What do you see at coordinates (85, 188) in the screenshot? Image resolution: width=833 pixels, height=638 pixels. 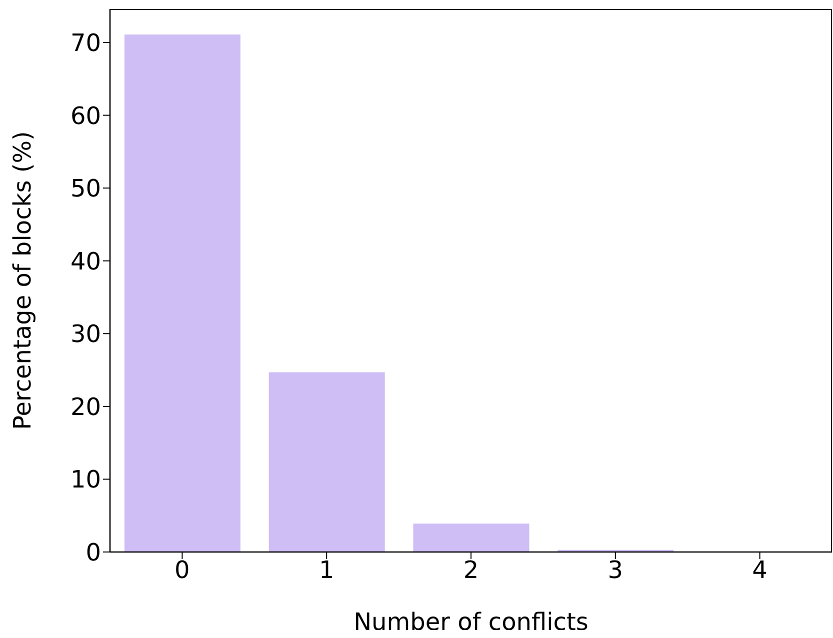 I see `y-tick-label: 50` at bounding box center [85, 188].